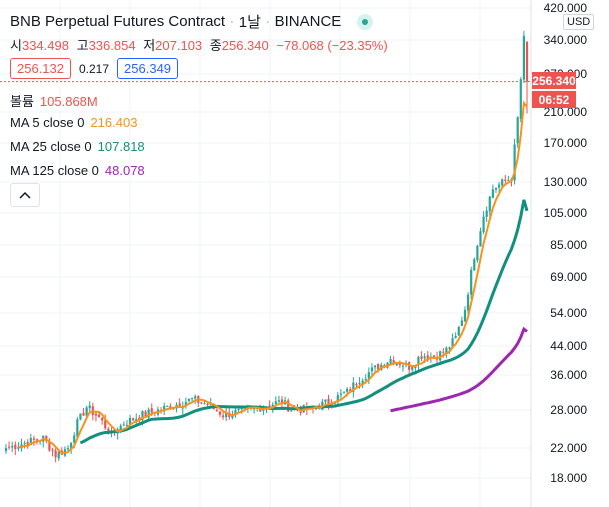 The height and width of the screenshot is (507, 609). Describe the element at coordinates (459, 369) in the screenshot. I see `ma125-line` at that location.